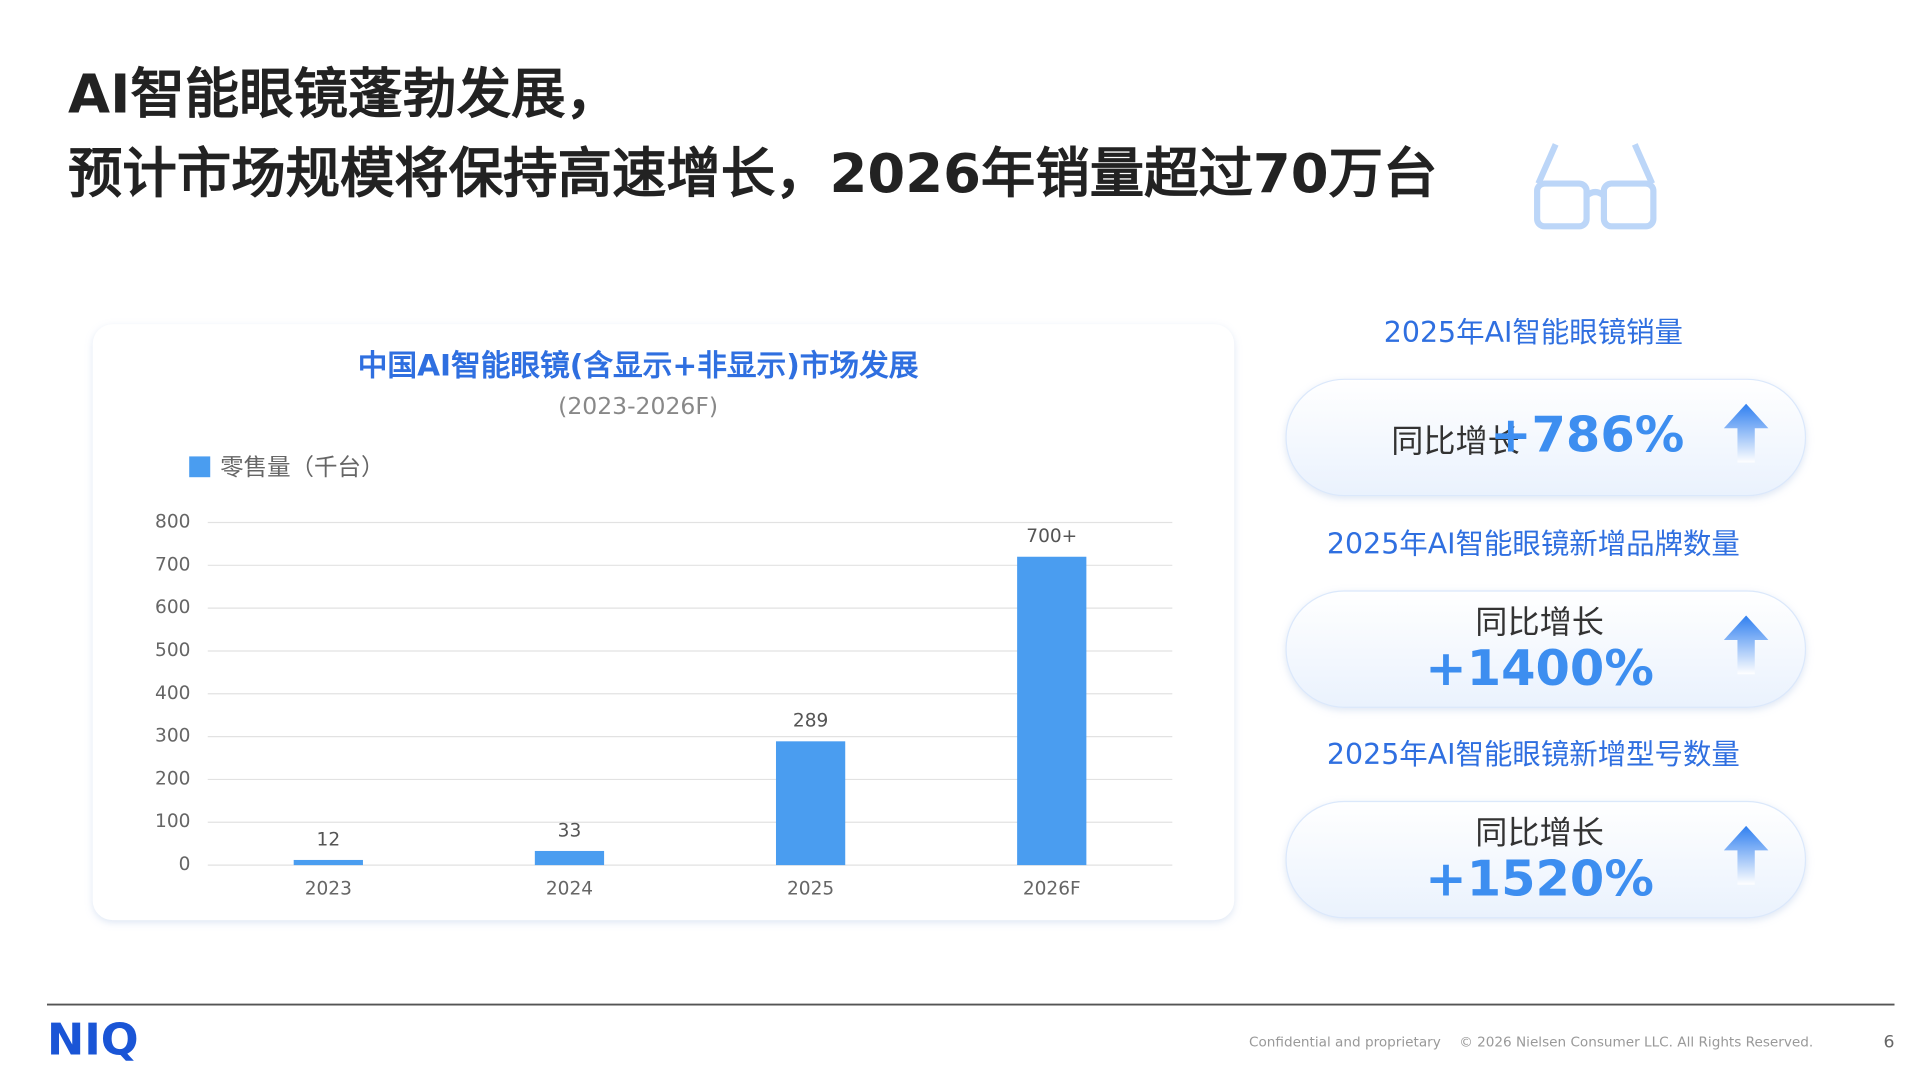 The image size is (1918, 1082). What do you see at coordinates (1533, 332) in the screenshot?
I see `stat-title: 2025年AI智能眼镜销量` at bounding box center [1533, 332].